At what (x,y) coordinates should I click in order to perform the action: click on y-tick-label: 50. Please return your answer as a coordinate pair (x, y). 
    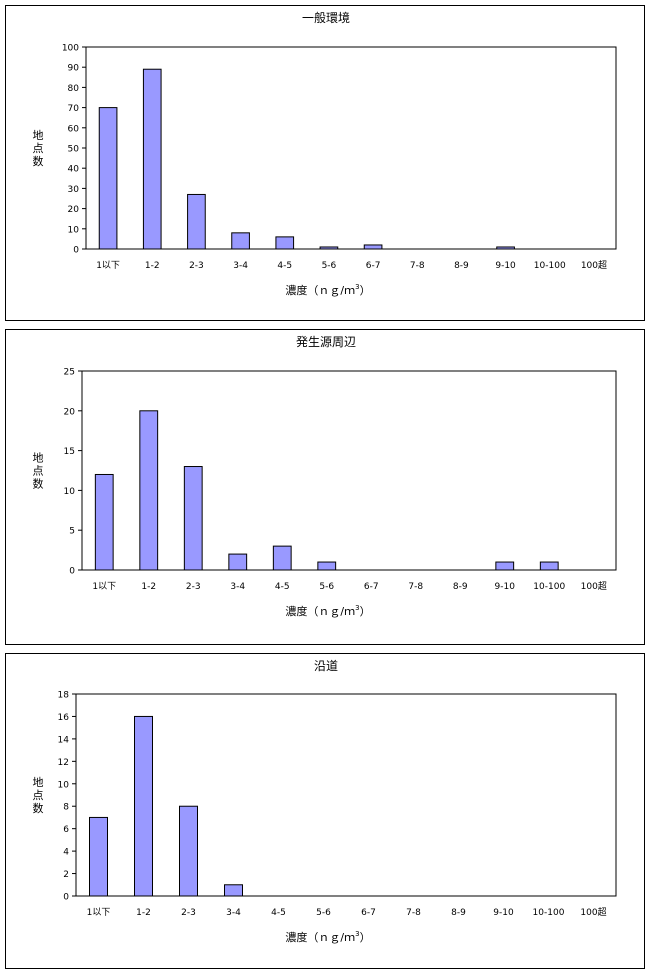
    Looking at the image, I should click on (74, 150).